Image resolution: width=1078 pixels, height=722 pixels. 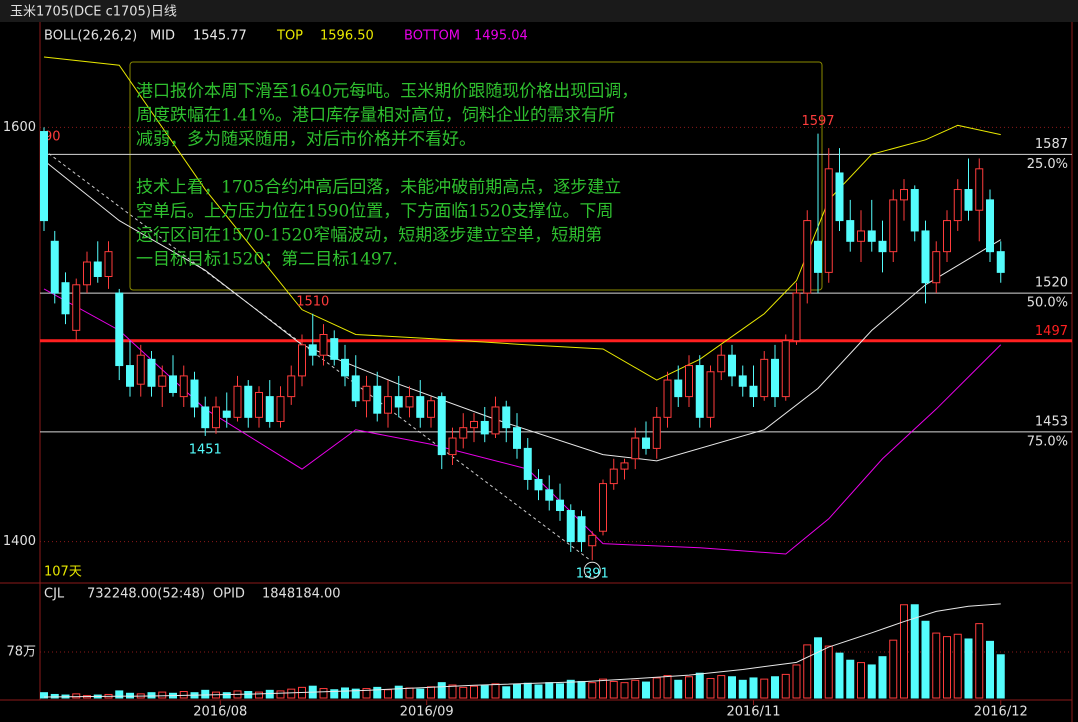 I want to click on indicator-item-name: TOP, so click(x=289, y=36).